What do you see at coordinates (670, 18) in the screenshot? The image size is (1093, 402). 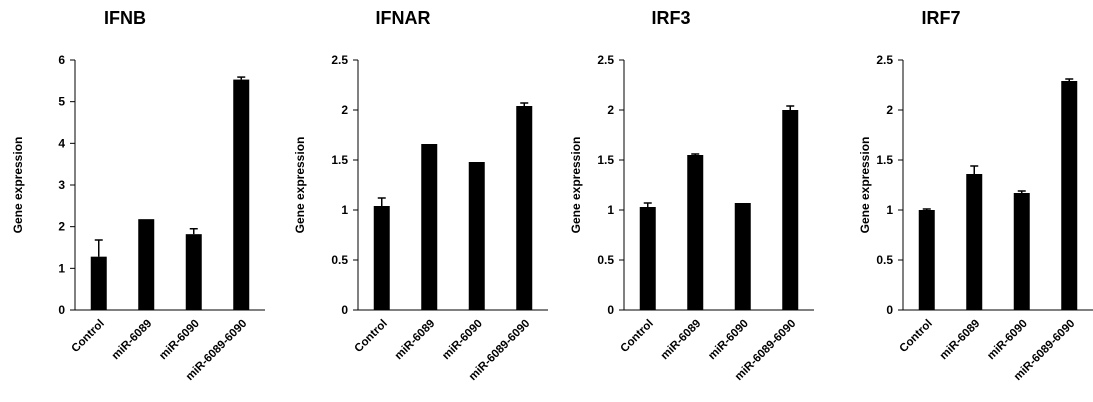 I see `chart-title: IRF3` at bounding box center [670, 18].